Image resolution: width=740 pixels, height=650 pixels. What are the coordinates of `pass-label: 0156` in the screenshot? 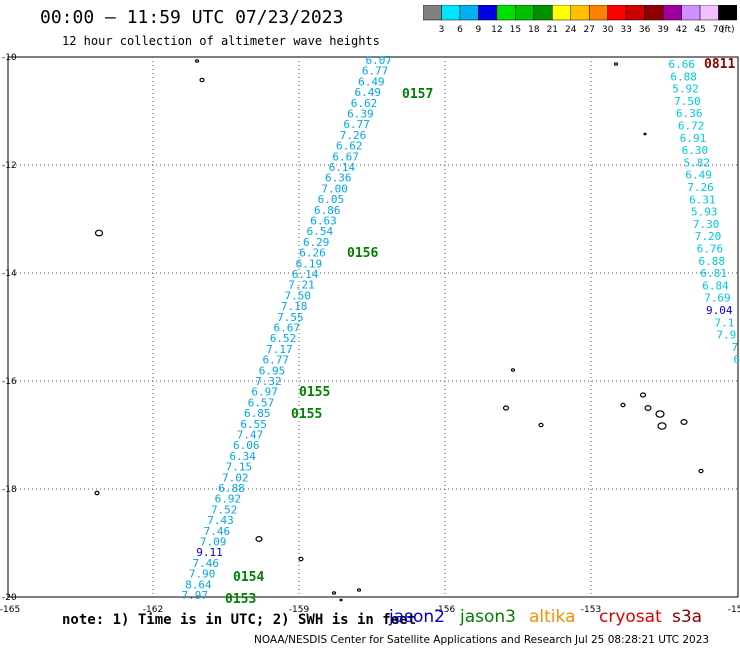 It's located at (362, 253).